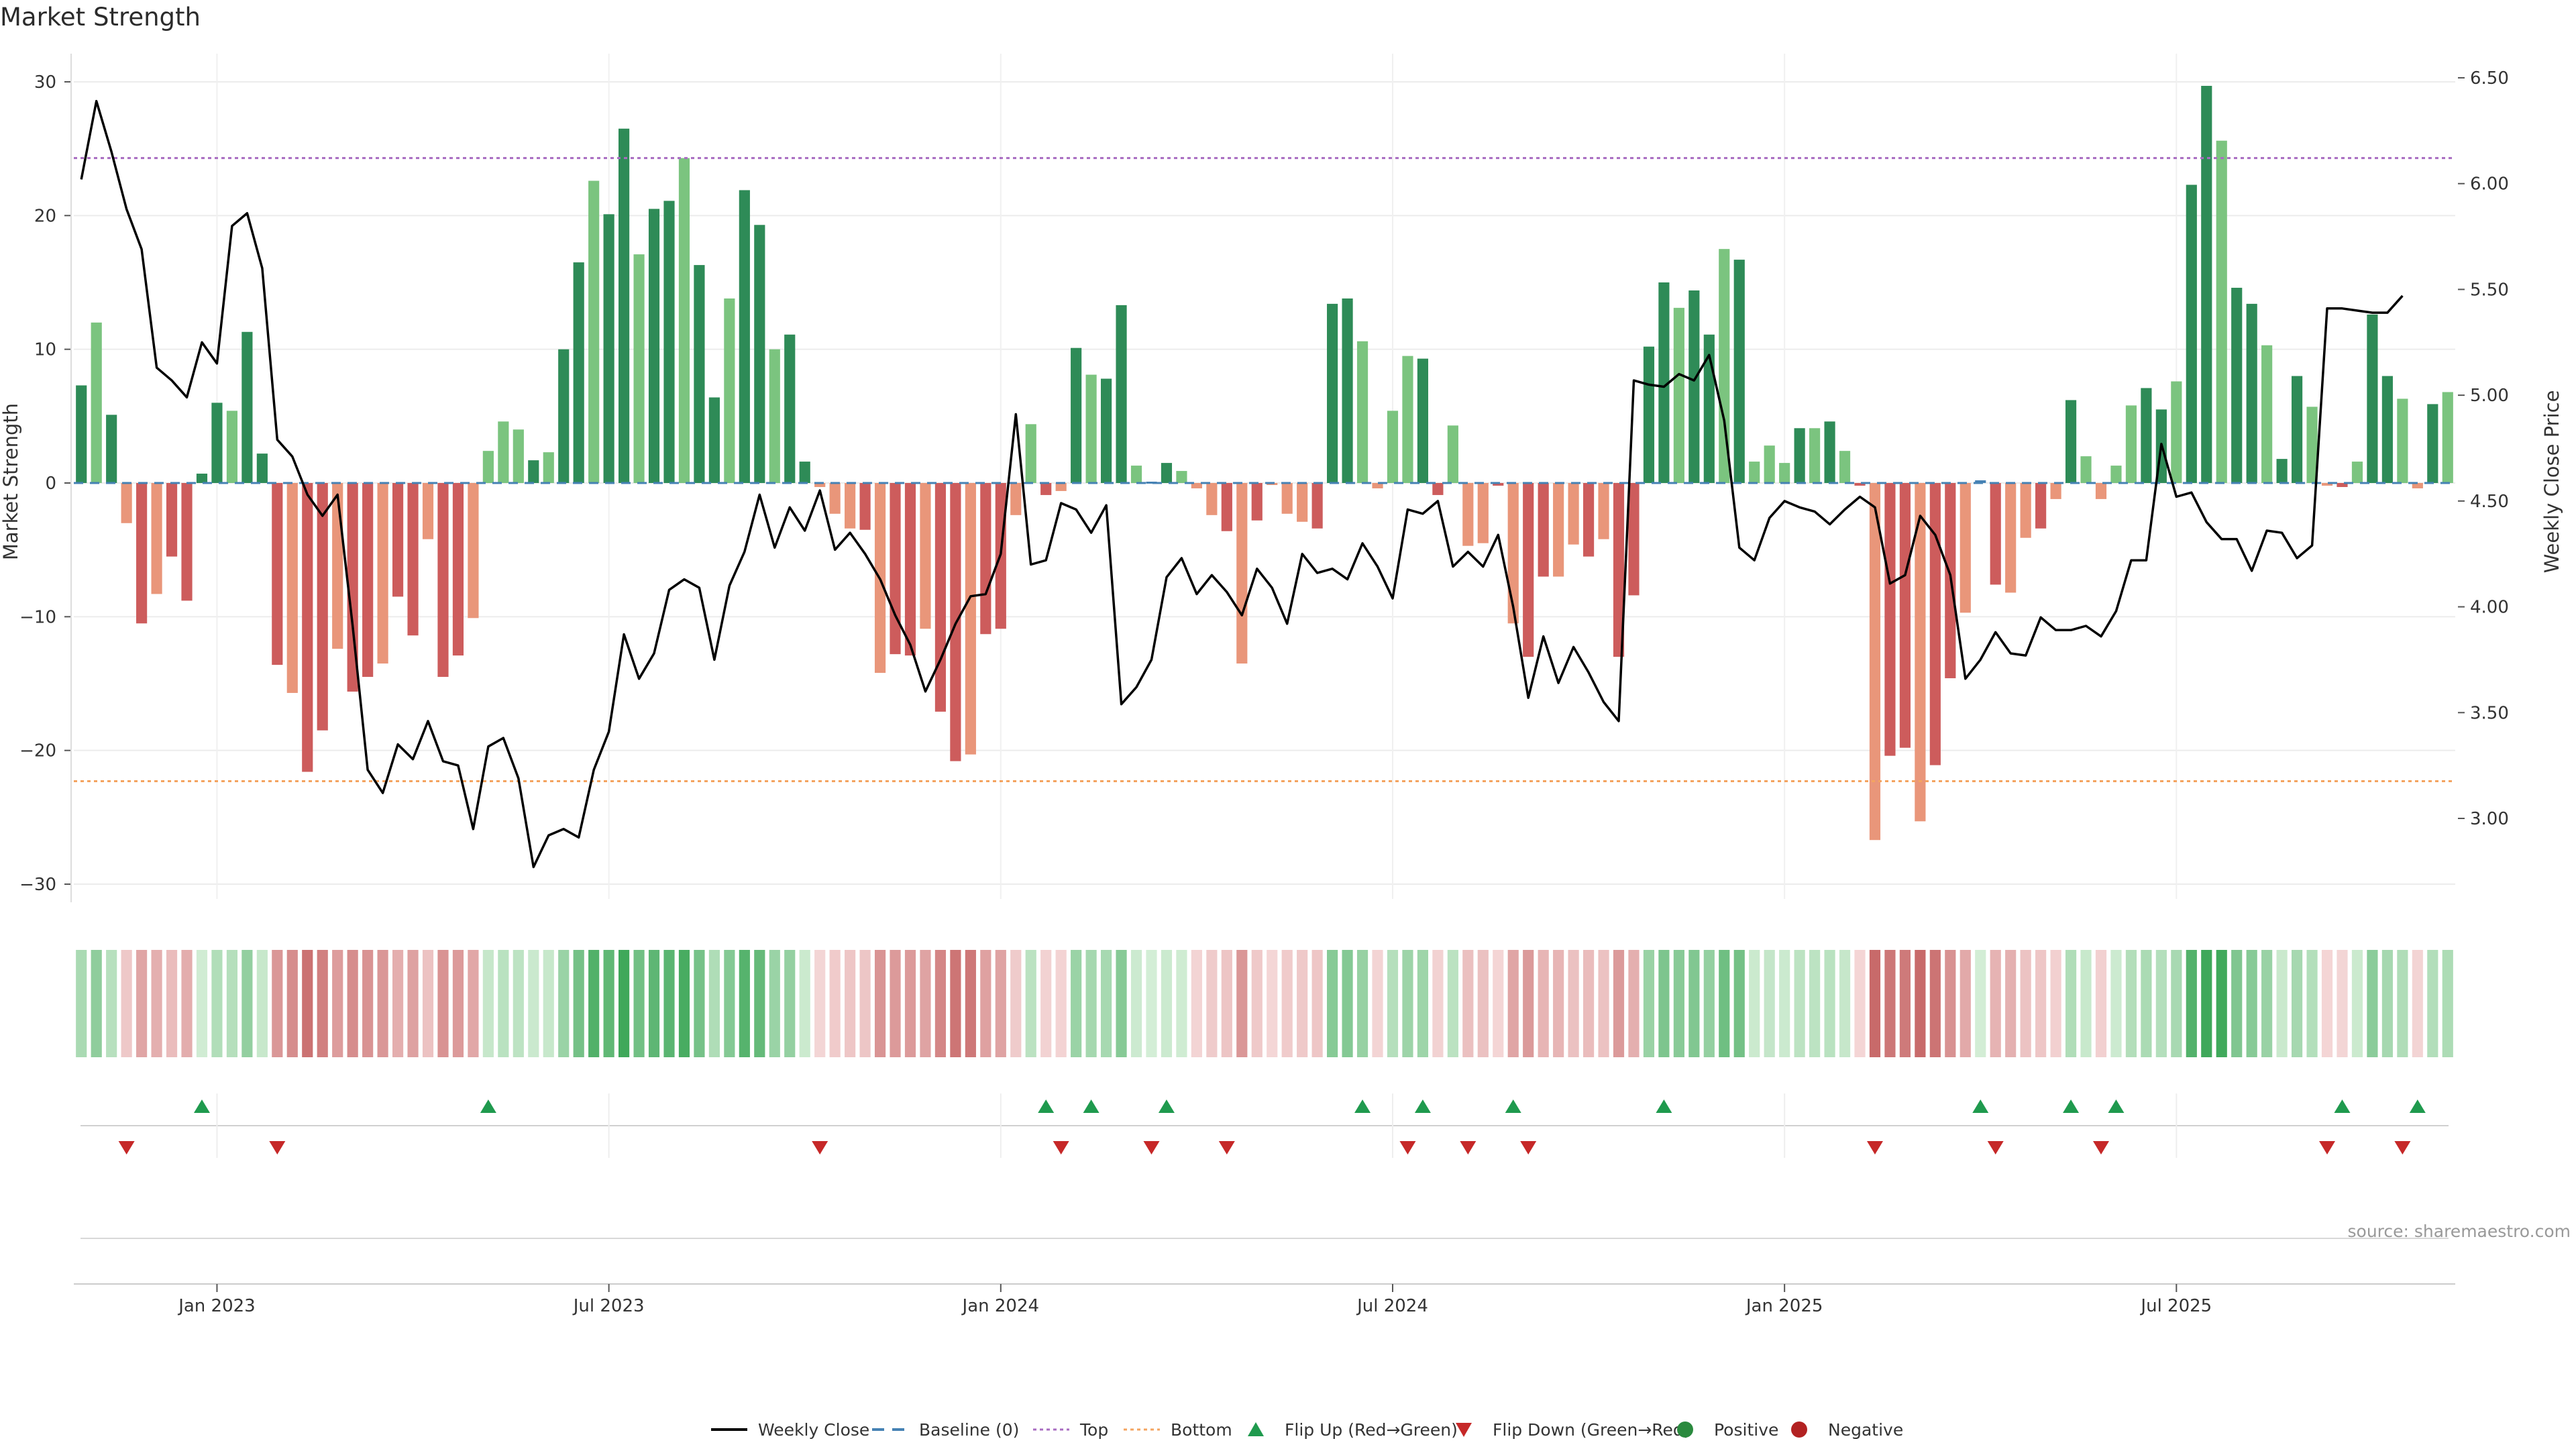 Image resolution: width=2576 pixels, height=1449 pixels. Describe the element at coordinates (100, 17) in the screenshot. I see `chart-title: Market Strength` at that location.